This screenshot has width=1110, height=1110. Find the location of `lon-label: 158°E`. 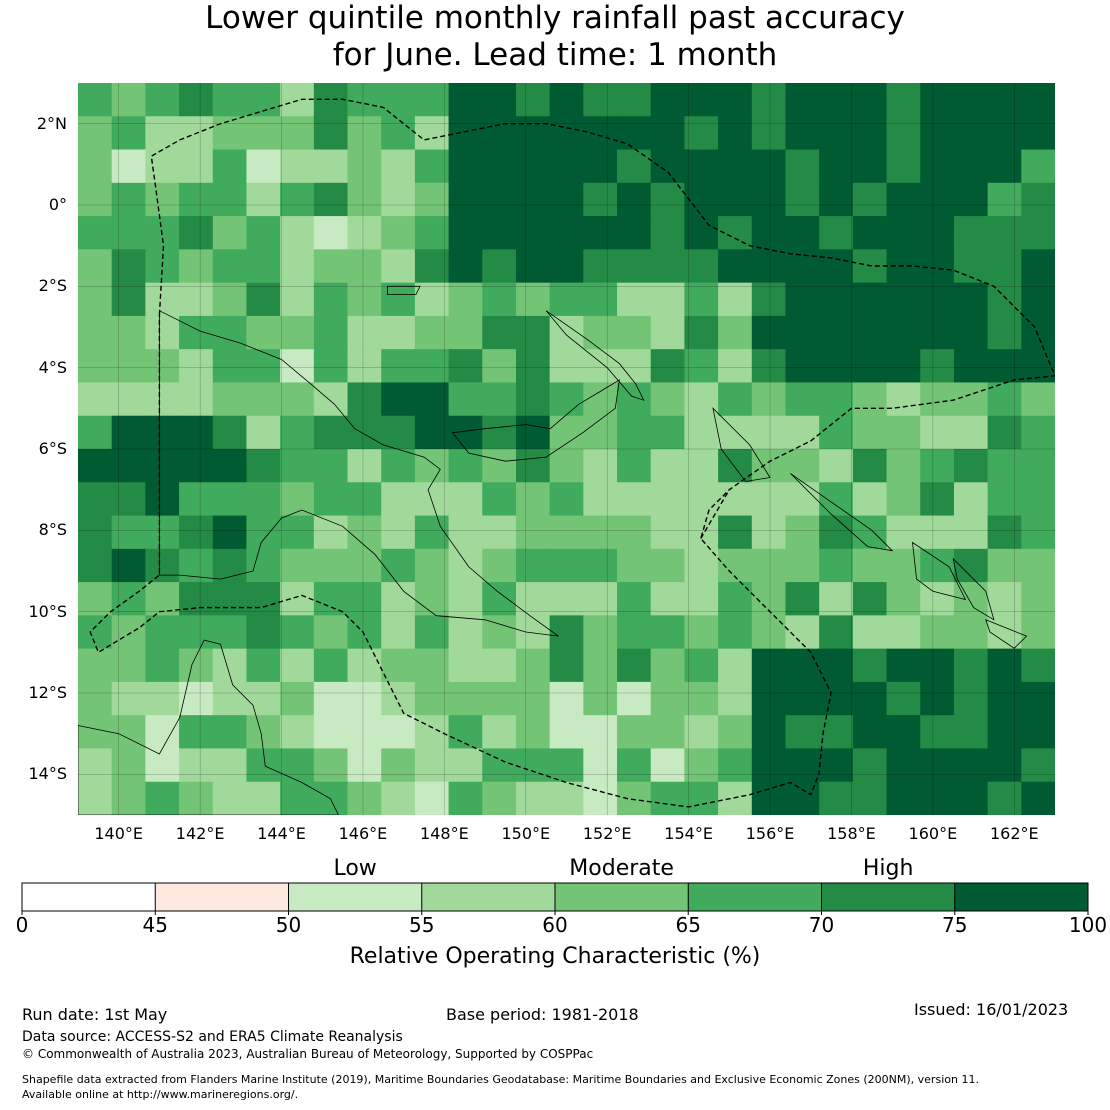

lon-label: 158°E is located at coordinates (851, 833).